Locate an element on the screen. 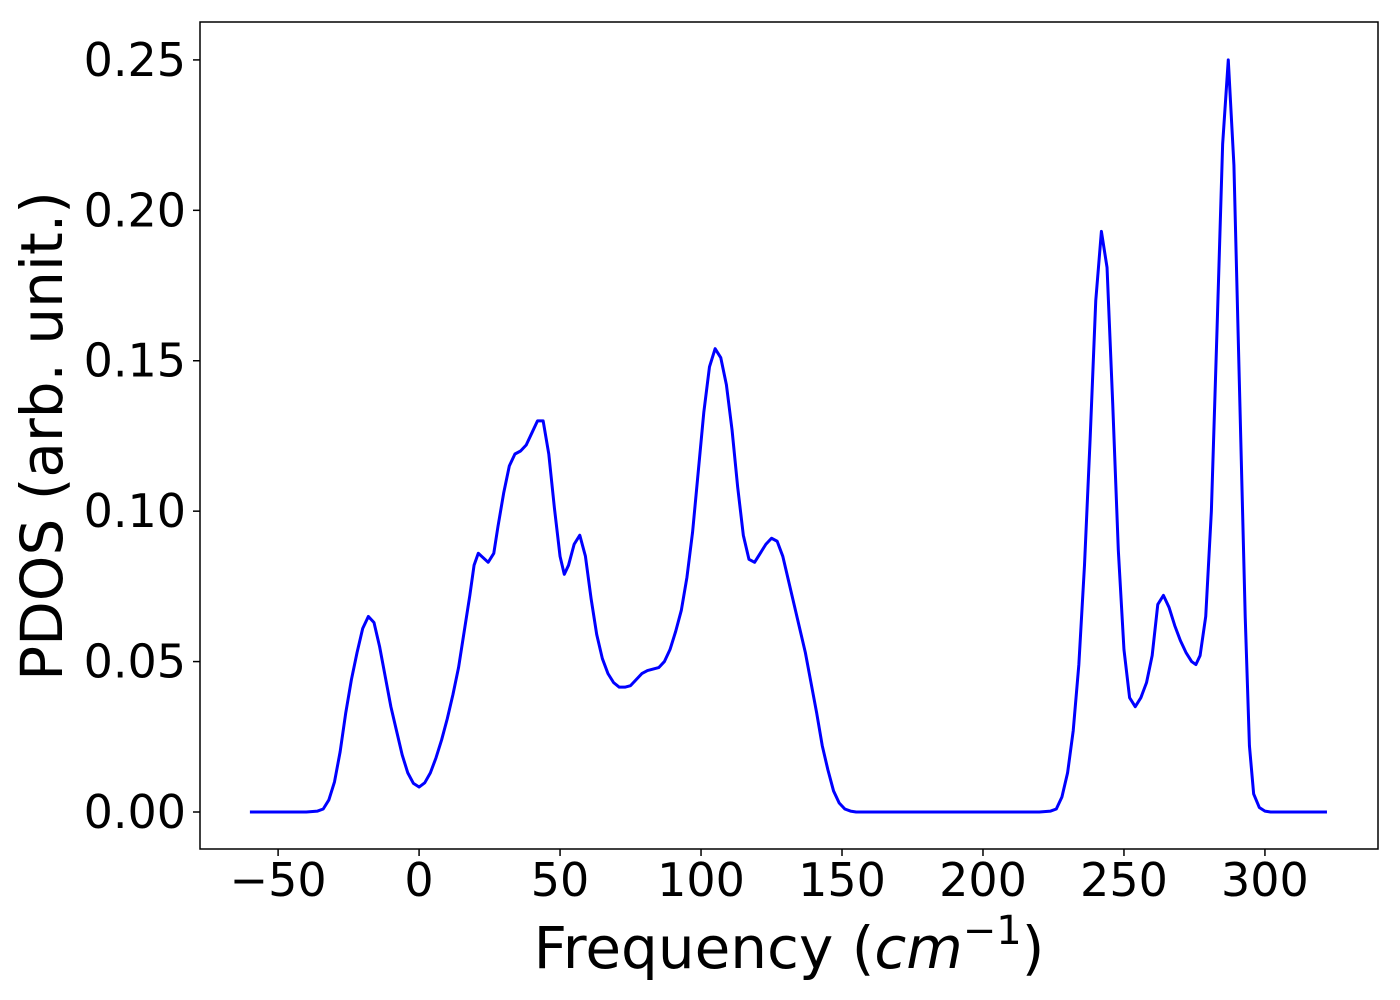  y-axis-label: PDOS (arb. unit.) is located at coordinates (42, 436).